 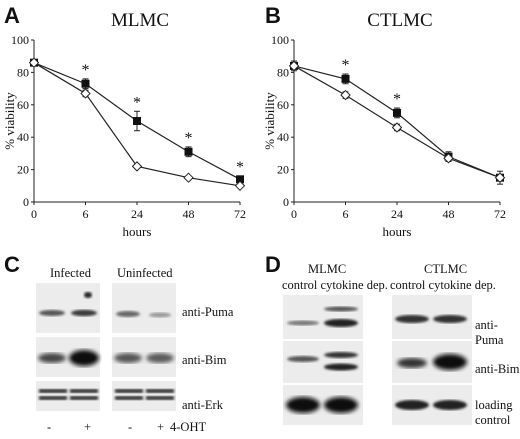 What do you see at coordinates (145, 273) in the screenshot?
I see `group-label-uninfected: Uninfected` at bounding box center [145, 273].